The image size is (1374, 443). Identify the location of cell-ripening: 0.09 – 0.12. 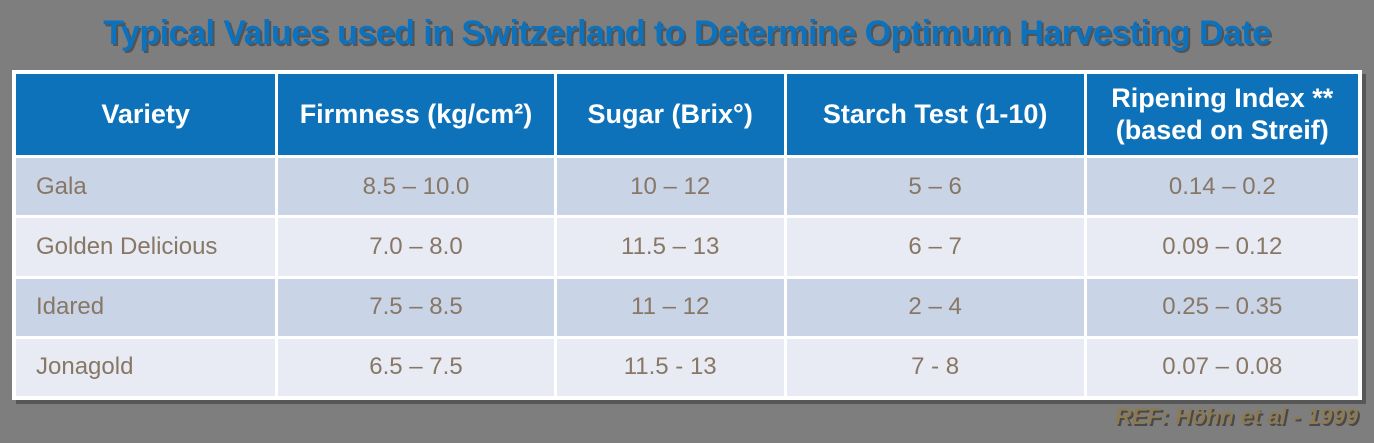
(1222, 247).